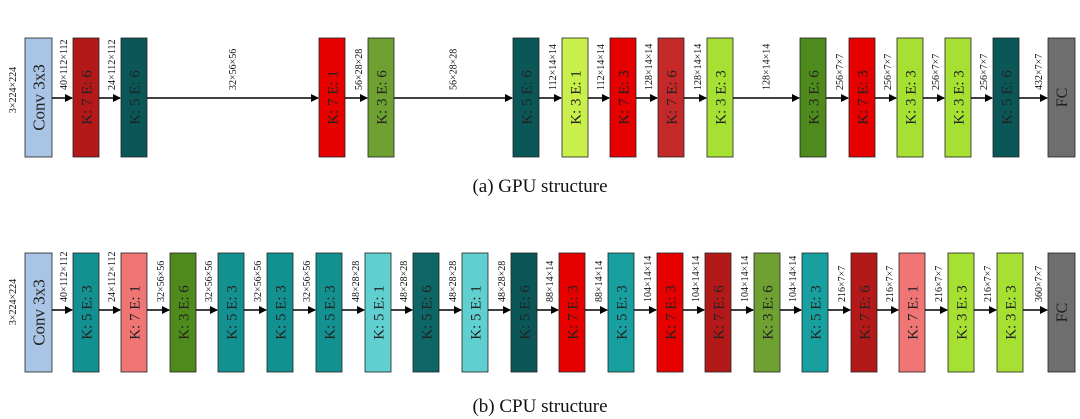 The height and width of the screenshot is (419, 1080). Describe the element at coordinates (575, 97) in the screenshot. I see `mbconv-block: K: 3 E: 1` at that location.